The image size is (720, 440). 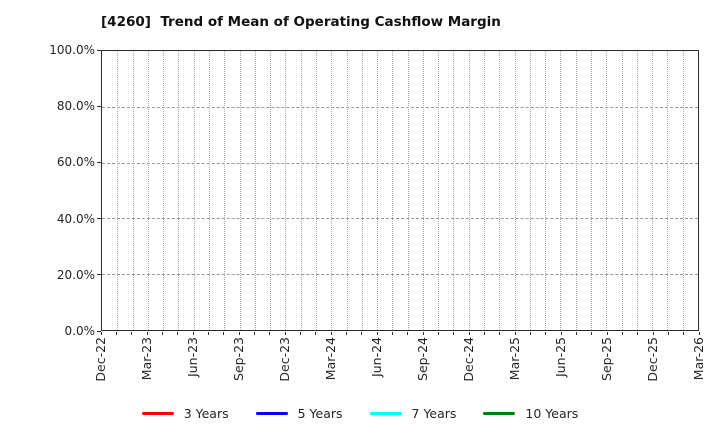 What do you see at coordinates (552, 413) in the screenshot?
I see `legend-label-10-years: 10 Years` at bounding box center [552, 413].